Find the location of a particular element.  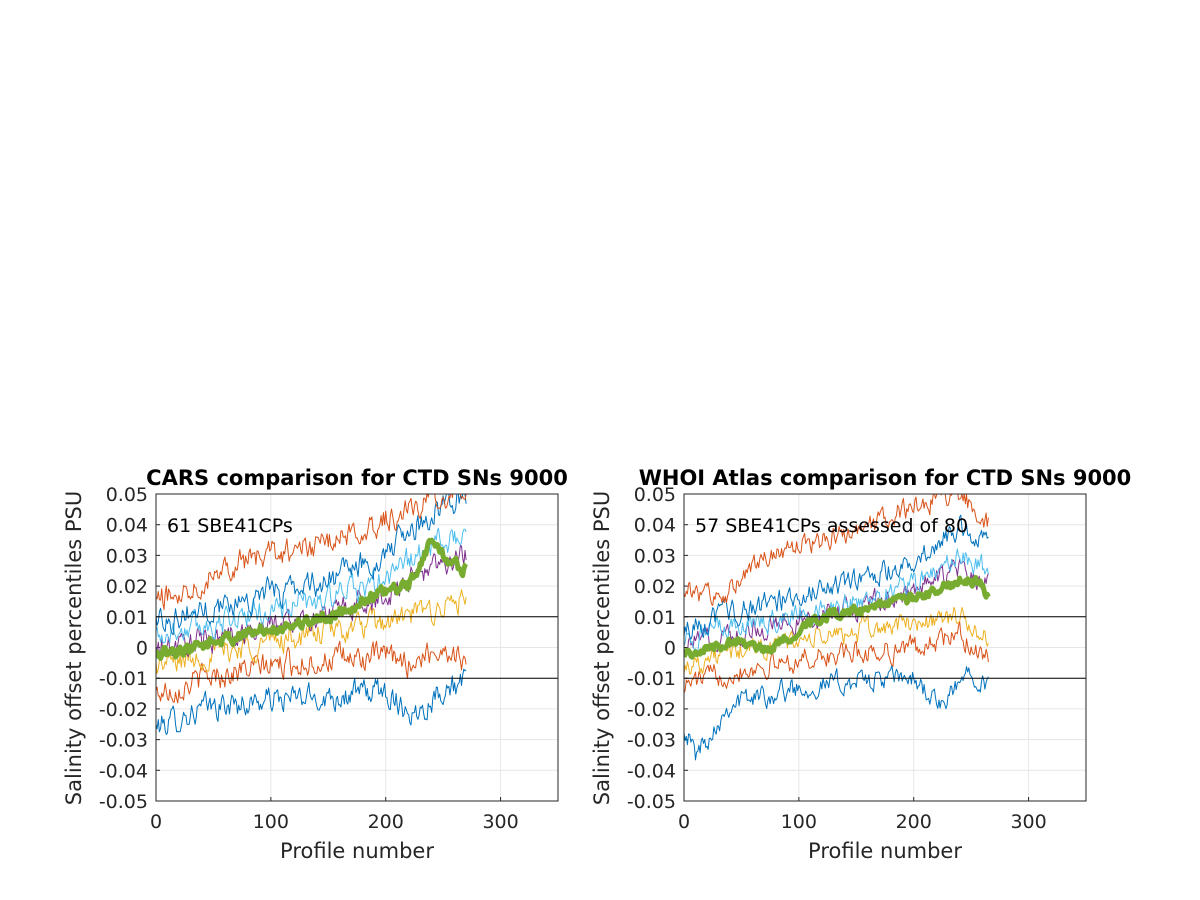

chart-title: CARS comparison for CTD SNs 9000 is located at coordinates (357, 478).